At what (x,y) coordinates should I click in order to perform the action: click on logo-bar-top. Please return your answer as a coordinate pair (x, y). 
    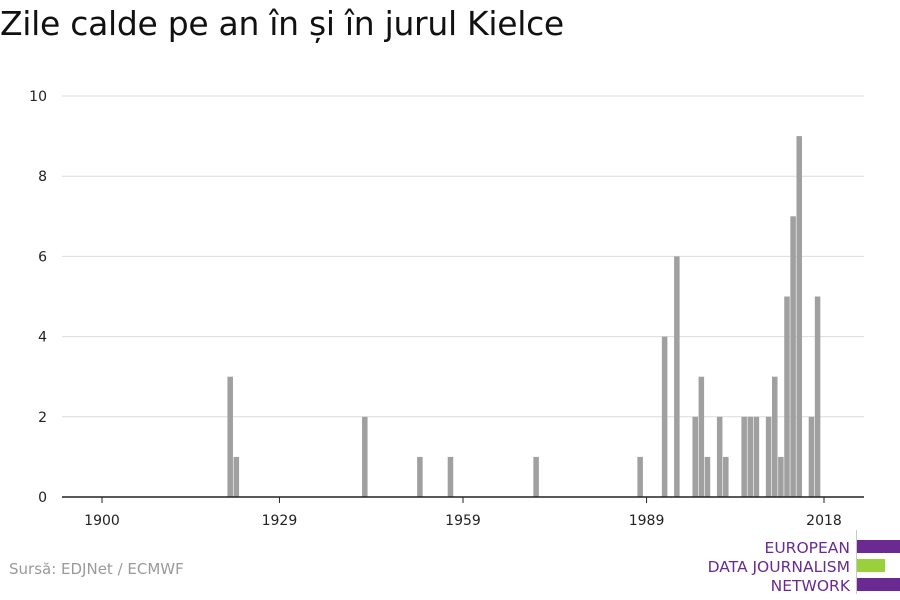
    Looking at the image, I should click on (878, 546).